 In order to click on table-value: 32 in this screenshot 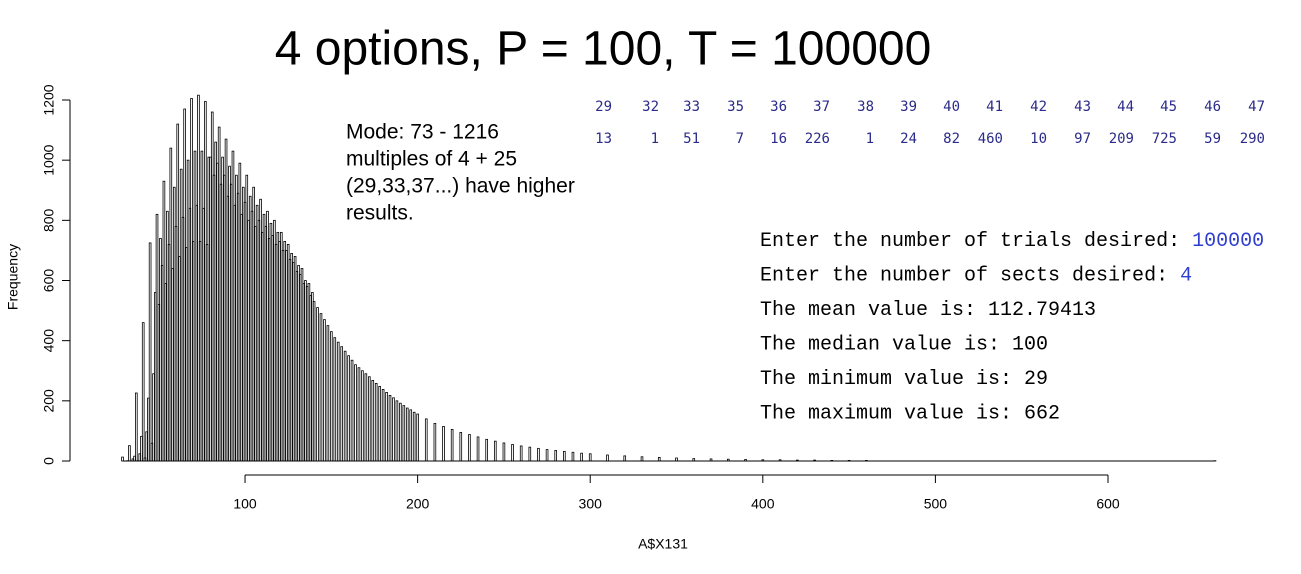, I will do `click(650, 107)`.